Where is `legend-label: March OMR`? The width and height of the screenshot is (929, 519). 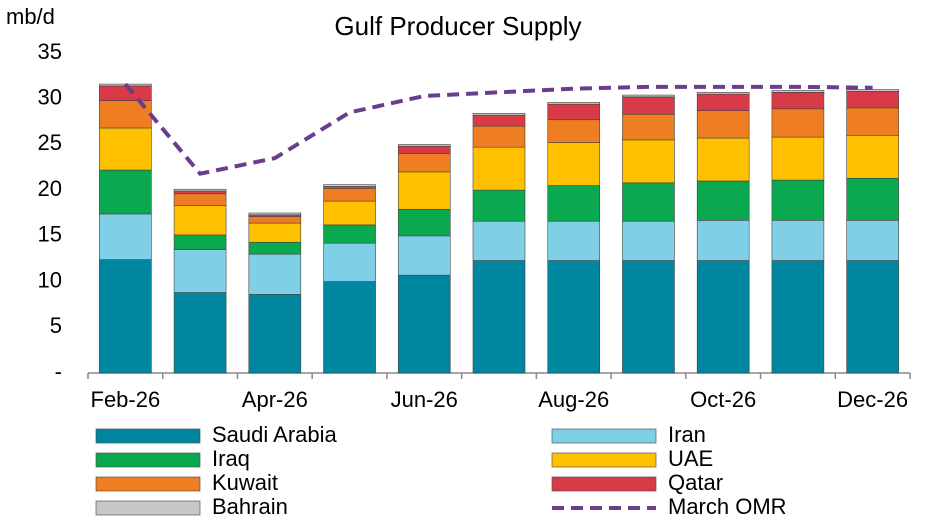 legend-label: March OMR is located at coordinates (727, 506).